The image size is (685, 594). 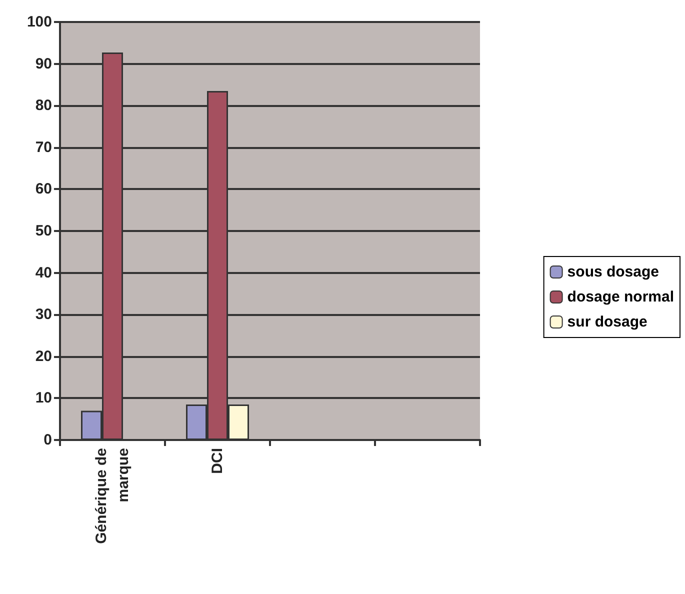 I want to click on legend-label: dosage normal, so click(x=620, y=297).